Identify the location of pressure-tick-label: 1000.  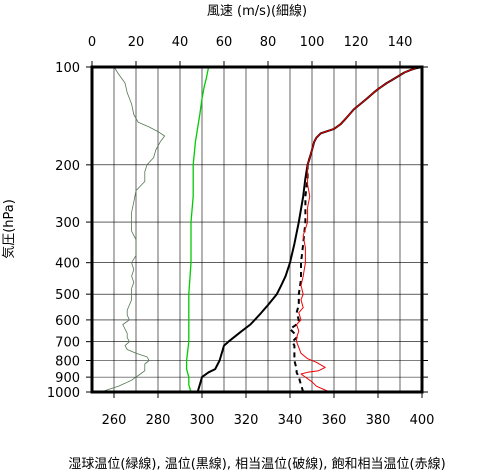
(63, 393).